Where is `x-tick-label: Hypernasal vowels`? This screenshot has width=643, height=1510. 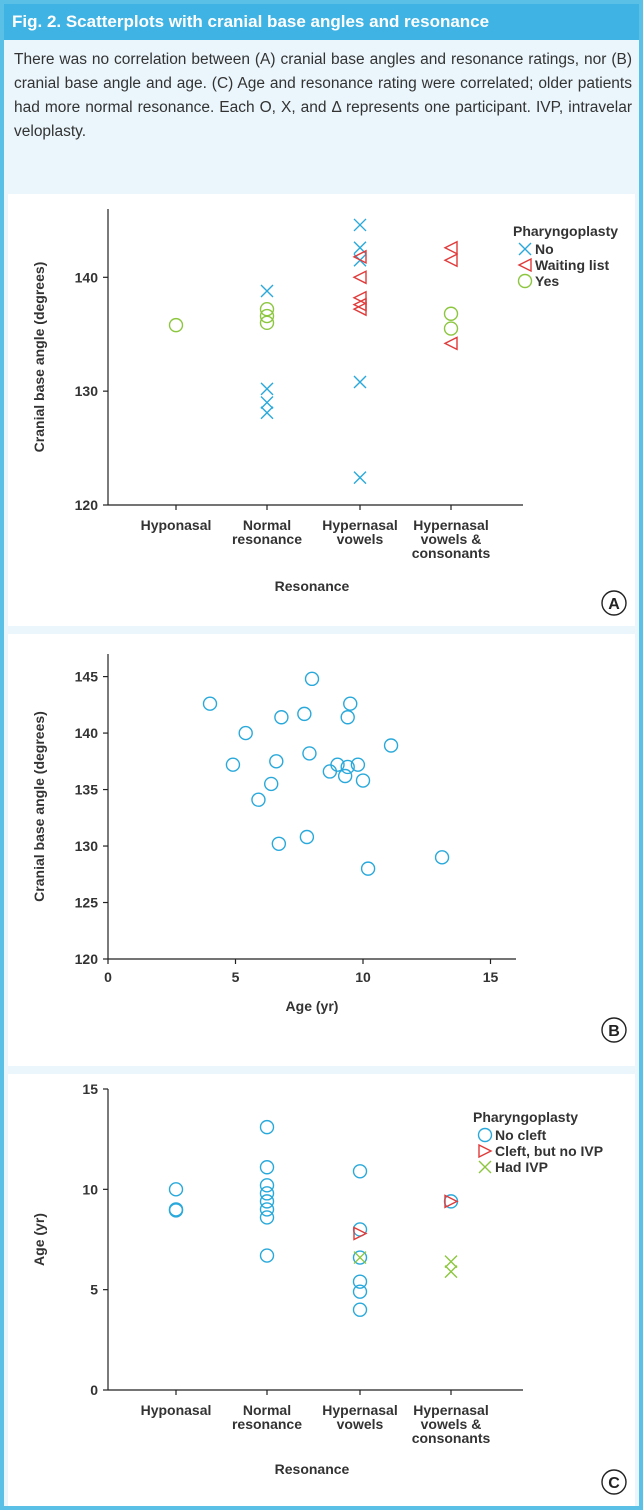
x-tick-label: Hypernasal vowels is located at coordinates (359, 1417).